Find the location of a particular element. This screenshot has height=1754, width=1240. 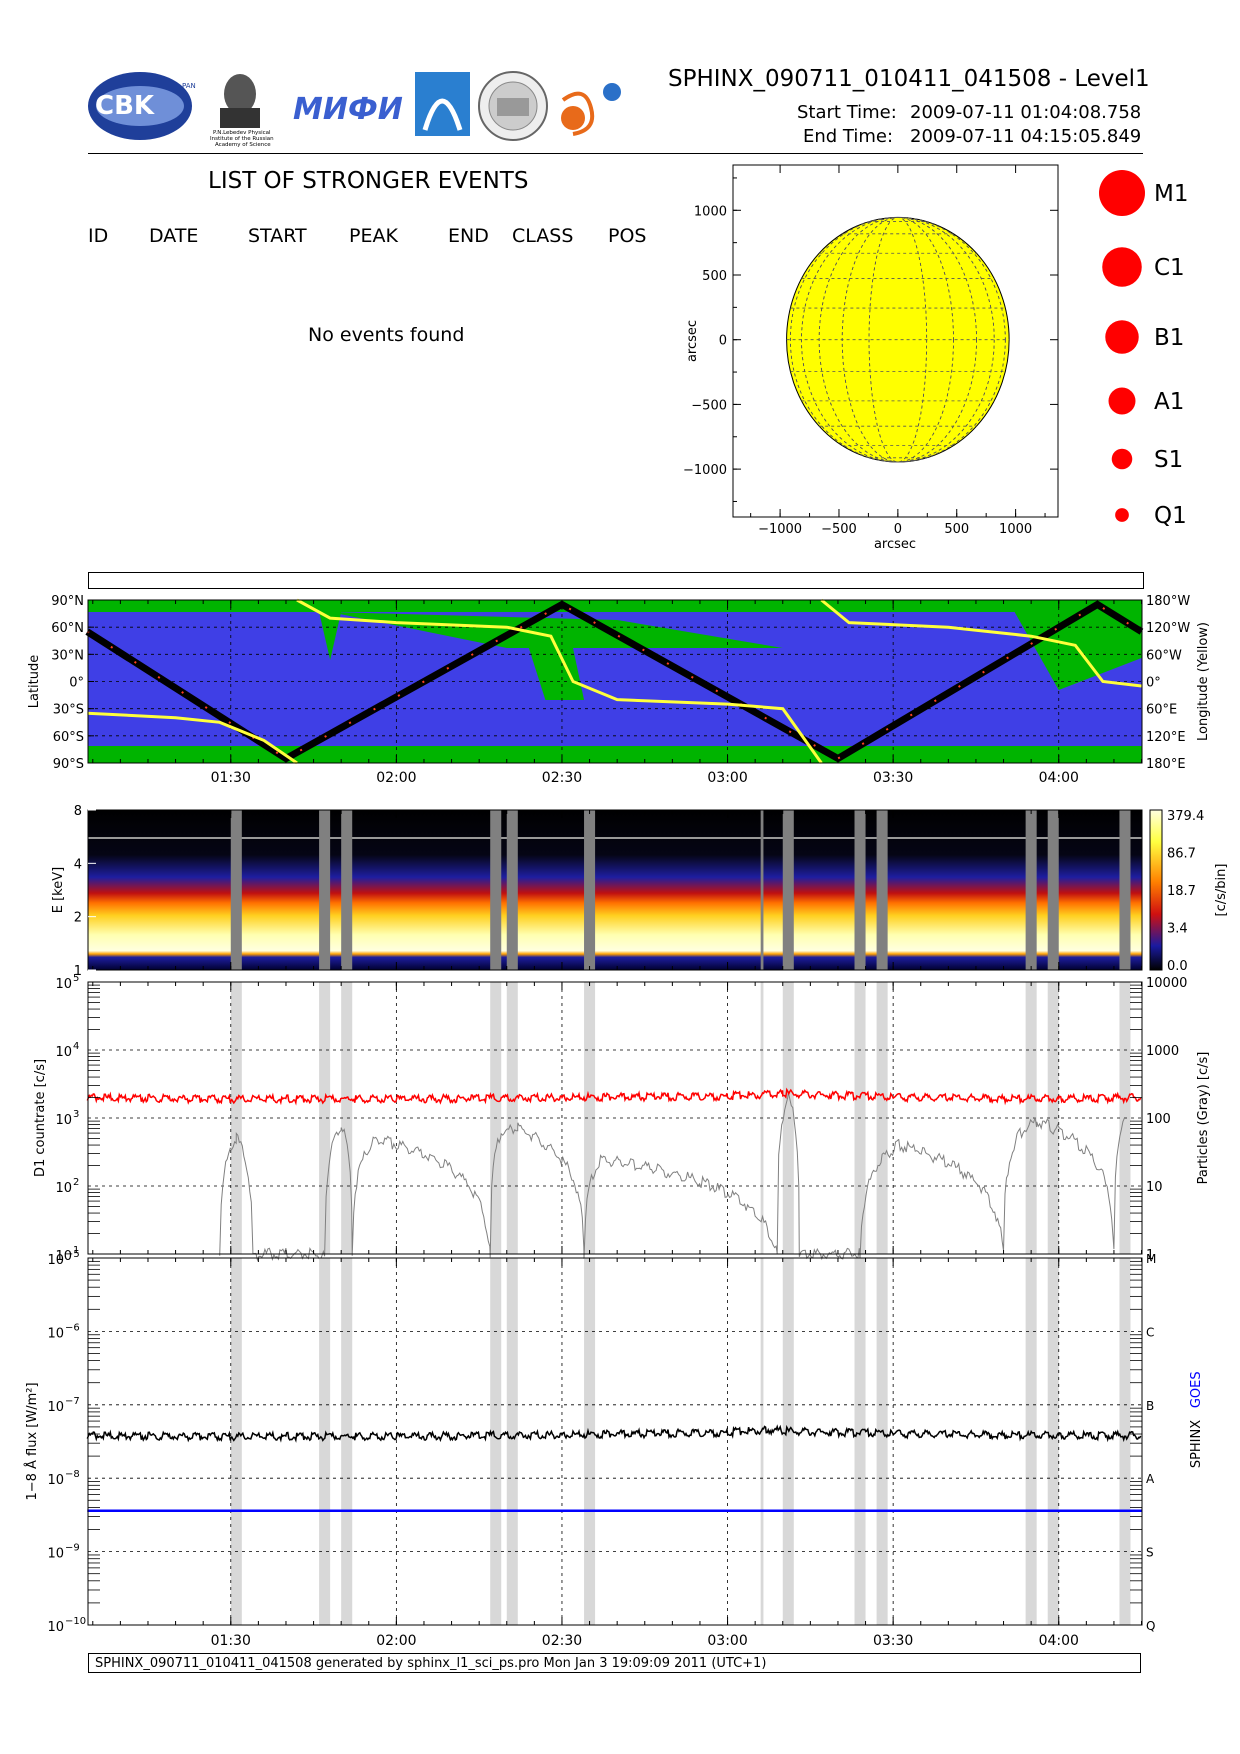

orbit-lat-label: 30°N is located at coordinates (67, 655).